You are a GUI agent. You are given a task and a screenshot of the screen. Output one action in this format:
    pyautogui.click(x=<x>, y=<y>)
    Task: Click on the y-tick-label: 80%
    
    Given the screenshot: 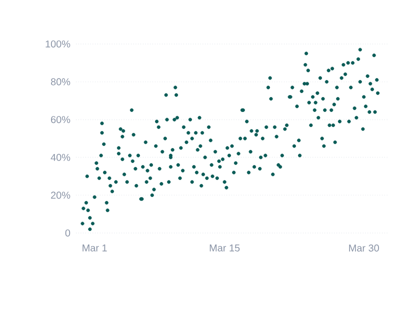 What is the action you would take?
    pyautogui.click(x=60, y=82)
    